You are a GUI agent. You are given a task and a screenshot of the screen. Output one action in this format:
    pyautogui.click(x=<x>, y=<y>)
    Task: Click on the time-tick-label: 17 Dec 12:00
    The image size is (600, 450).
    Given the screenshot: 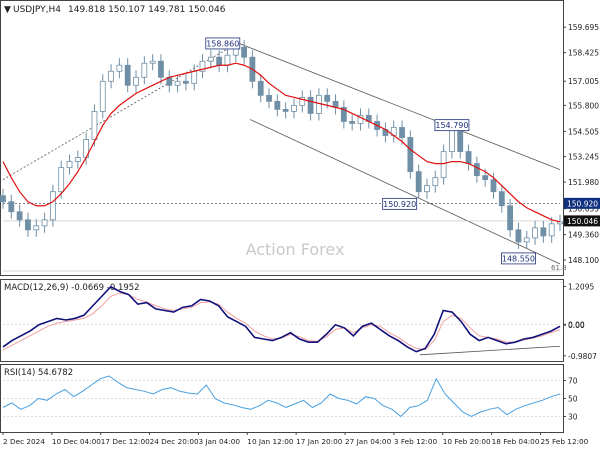 What is the action you would take?
    pyautogui.click(x=125, y=441)
    